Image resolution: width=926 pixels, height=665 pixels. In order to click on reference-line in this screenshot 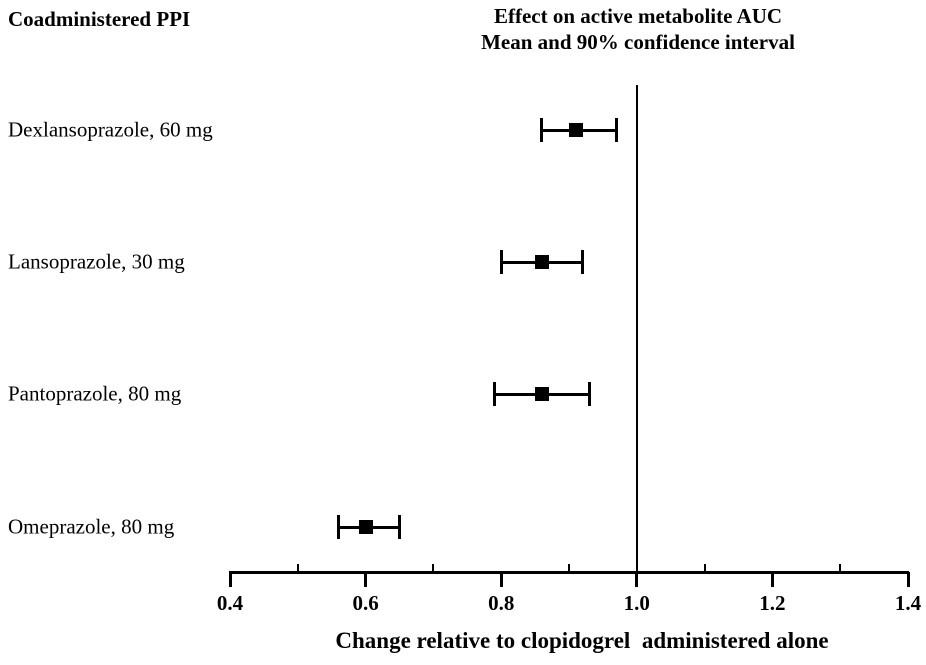, I will do `click(636, 328)`.